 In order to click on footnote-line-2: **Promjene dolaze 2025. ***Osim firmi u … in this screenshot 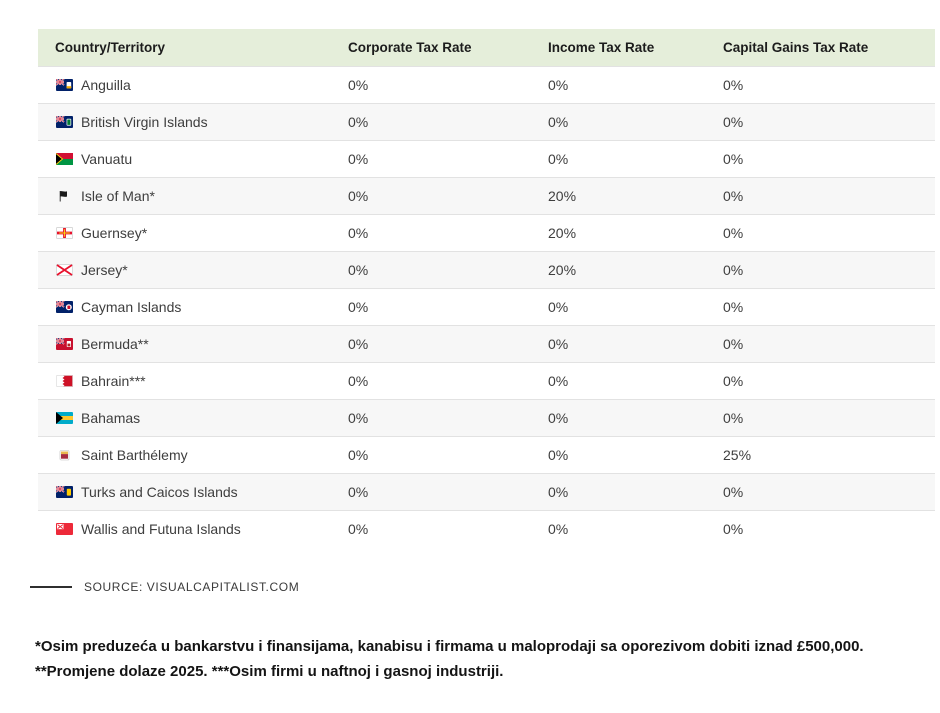, I will do `click(269, 671)`.